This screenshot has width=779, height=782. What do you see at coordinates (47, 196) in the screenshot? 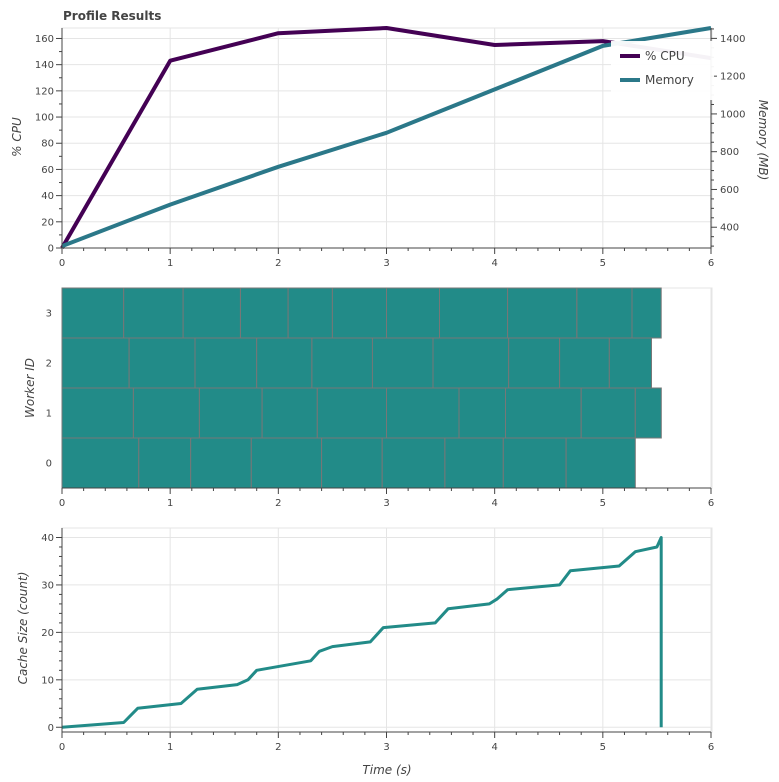
I see `cpu-y-tick-label: 40` at bounding box center [47, 196].